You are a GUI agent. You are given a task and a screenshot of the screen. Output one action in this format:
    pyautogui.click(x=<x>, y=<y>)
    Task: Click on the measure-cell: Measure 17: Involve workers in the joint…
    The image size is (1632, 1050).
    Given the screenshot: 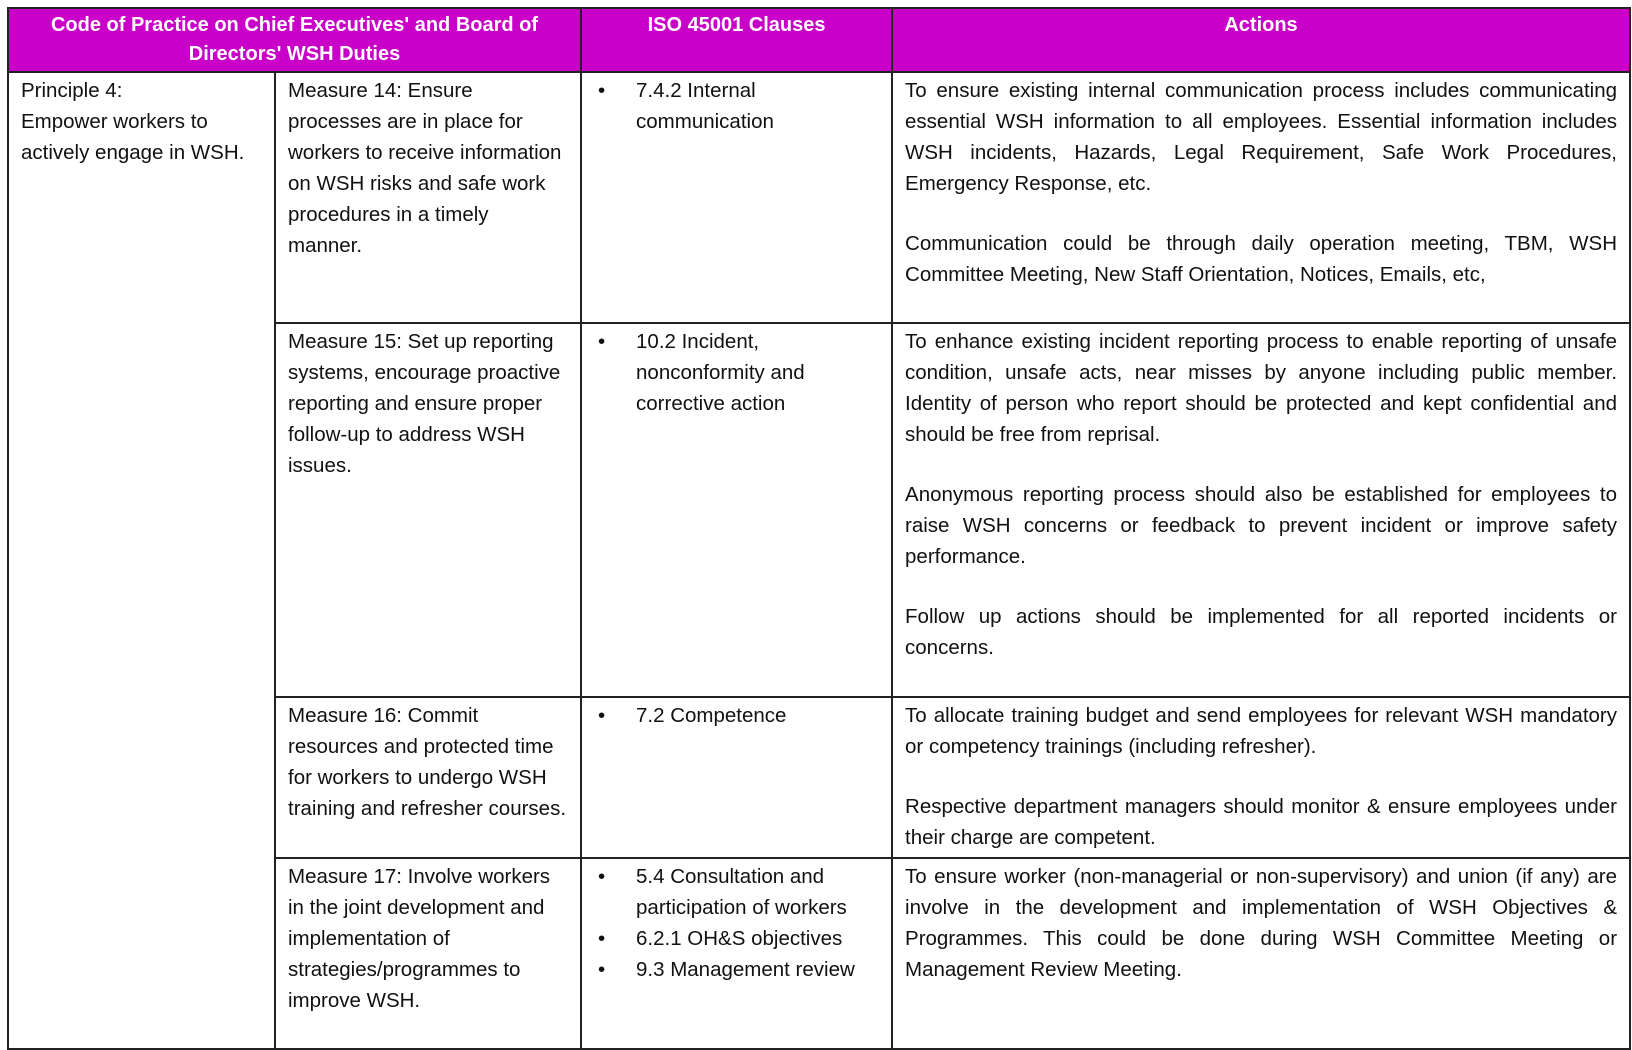 What is the action you would take?
    pyautogui.click(x=428, y=953)
    